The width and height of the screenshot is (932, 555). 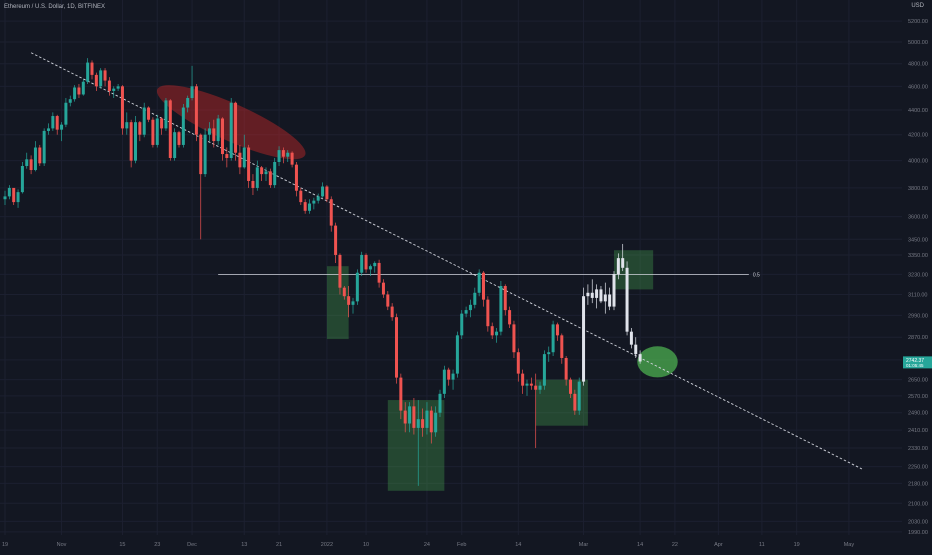 I want to click on current-price-badge, so click(x=917, y=362).